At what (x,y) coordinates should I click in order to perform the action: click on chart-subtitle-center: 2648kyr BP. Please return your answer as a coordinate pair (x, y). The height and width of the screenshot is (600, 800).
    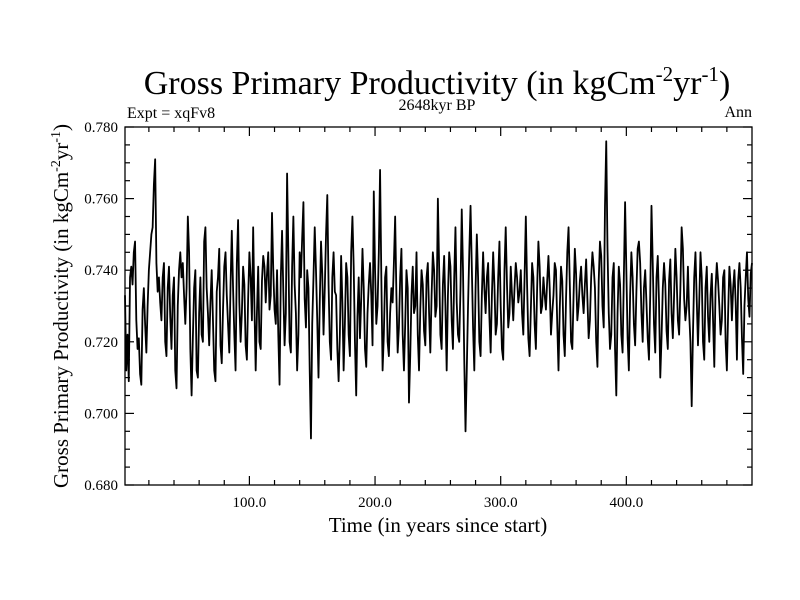
    Looking at the image, I should click on (437, 105).